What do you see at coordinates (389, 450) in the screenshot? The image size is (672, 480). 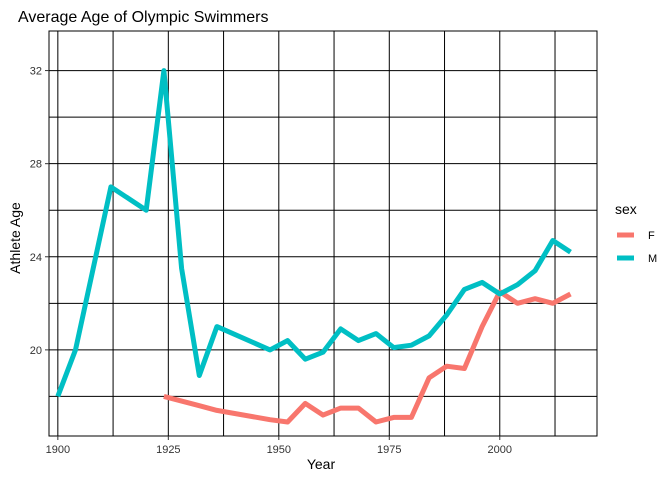 I see `x-tick-label: 1975` at bounding box center [389, 450].